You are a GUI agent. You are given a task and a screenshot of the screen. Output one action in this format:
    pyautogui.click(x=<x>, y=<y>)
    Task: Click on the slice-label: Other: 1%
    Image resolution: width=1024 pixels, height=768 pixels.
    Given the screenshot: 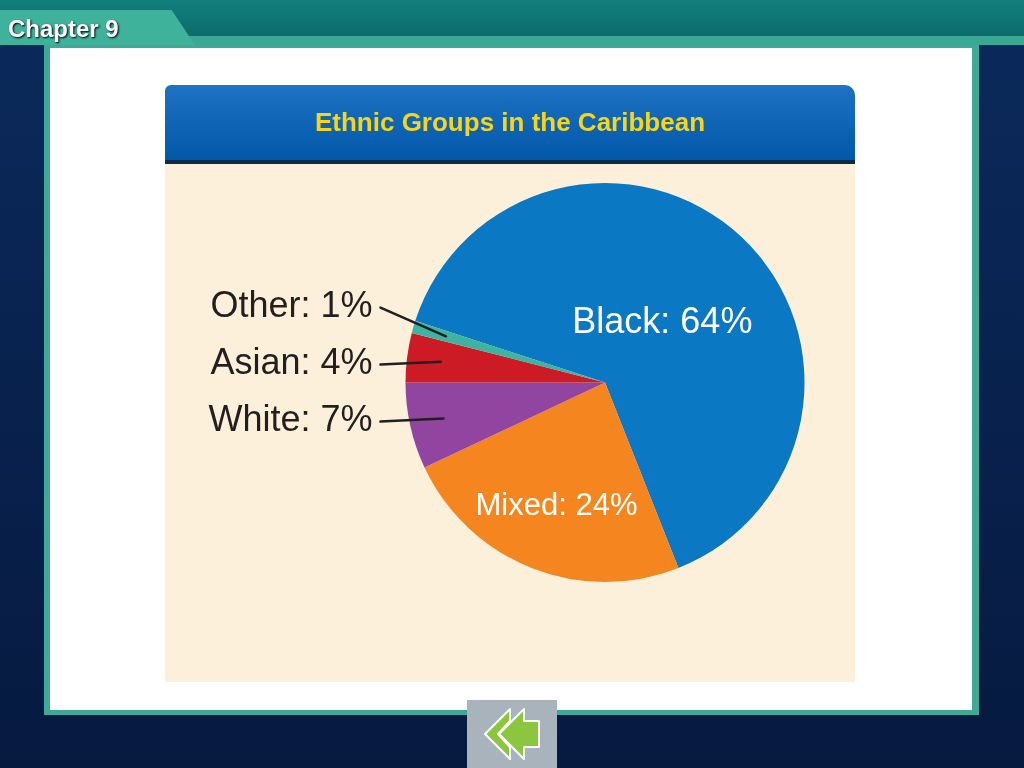 What is the action you would take?
    pyautogui.click(x=291, y=304)
    